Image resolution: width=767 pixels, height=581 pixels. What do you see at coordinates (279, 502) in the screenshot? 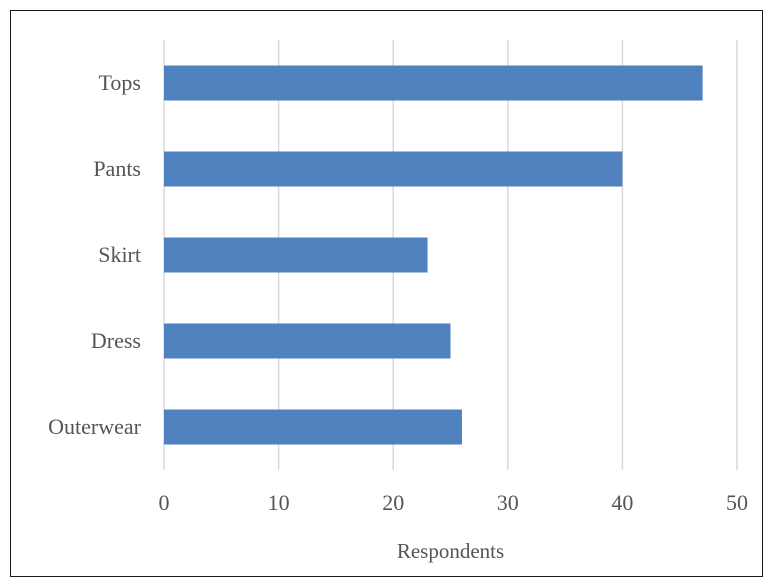
I see `x-tick-label: 10` at bounding box center [279, 502].